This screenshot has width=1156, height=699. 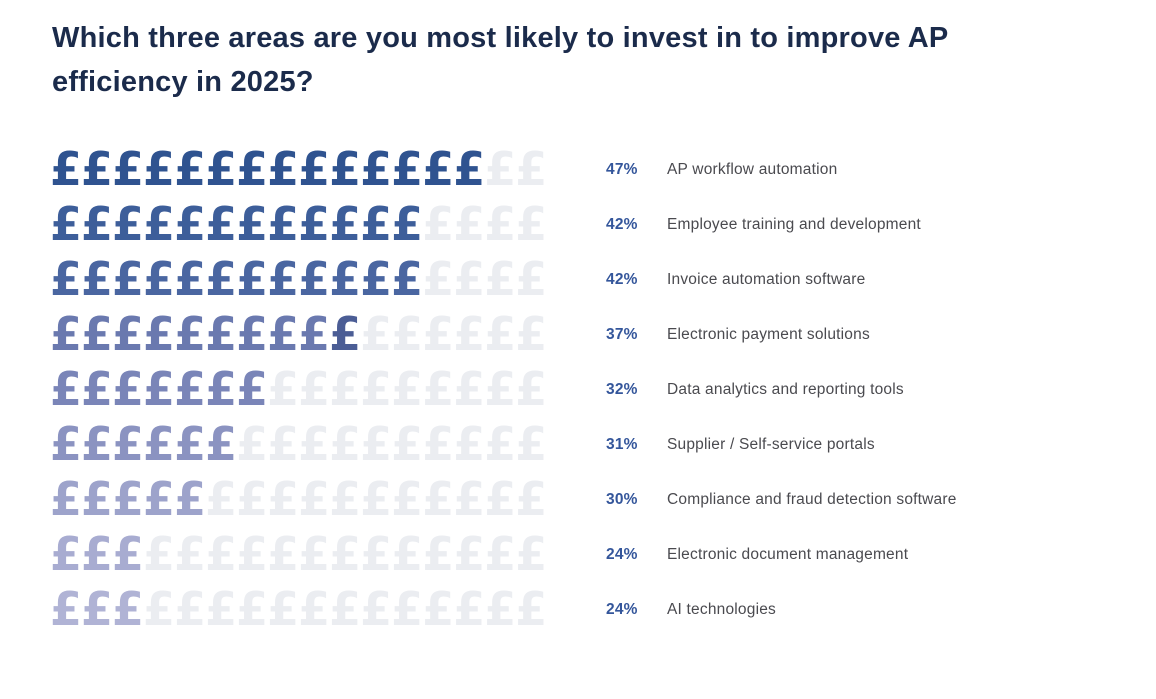 What do you see at coordinates (768, 334) in the screenshot?
I see `legend-label: Electronic payment solutions` at bounding box center [768, 334].